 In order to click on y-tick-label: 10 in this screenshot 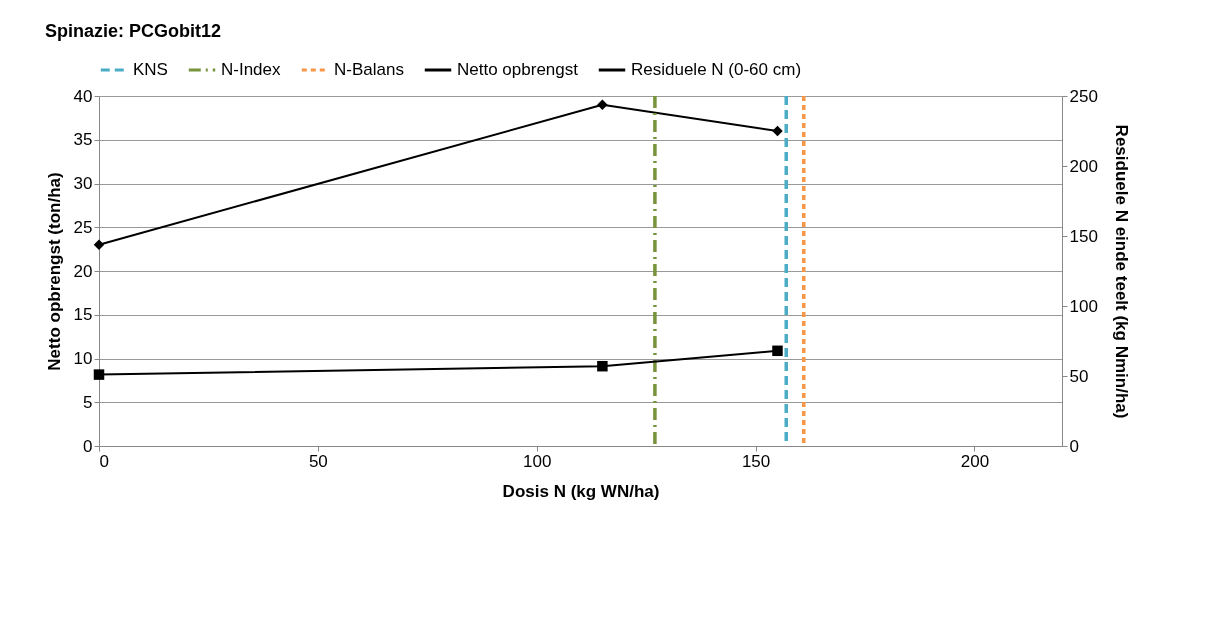, I will do `click(83, 358)`.